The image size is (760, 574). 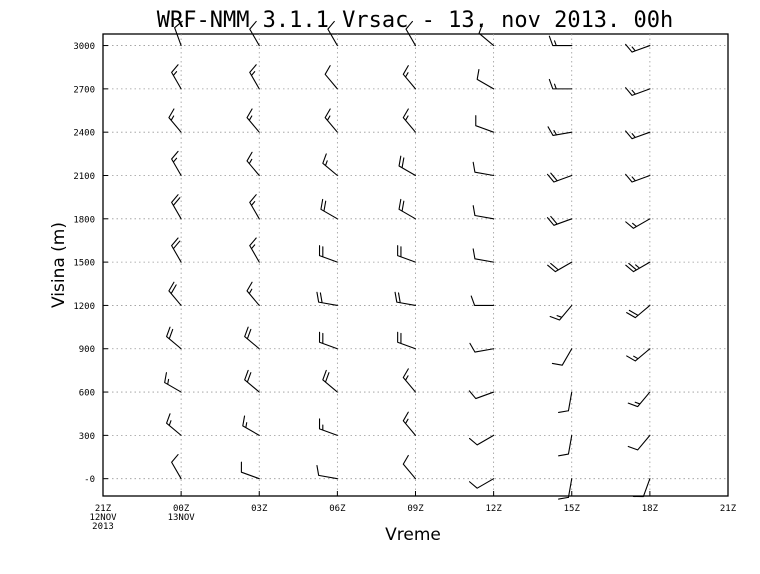 I want to click on x-tick-label: 00Z, so click(x=181, y=509).